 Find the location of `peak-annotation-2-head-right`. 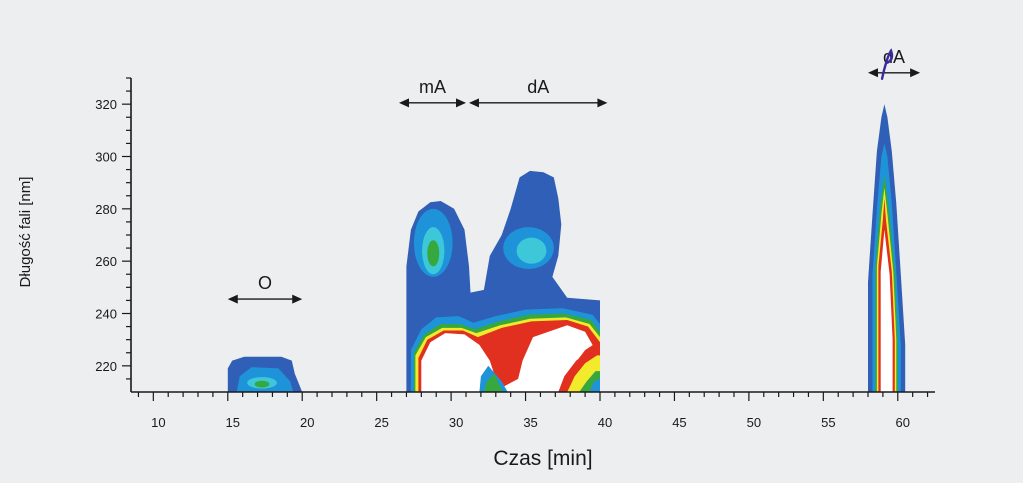

peak-annotation-2-head-right is located at coordinates (461, 103).